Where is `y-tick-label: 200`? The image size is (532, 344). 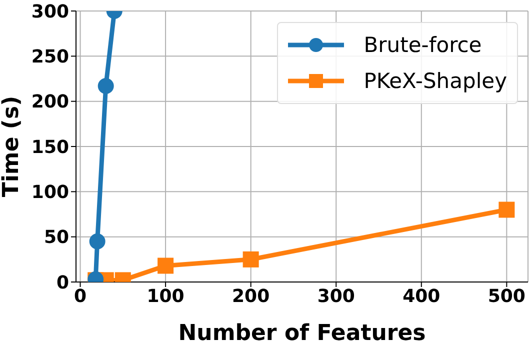 y-tick-label: 200 is located at coordinates (50, 102).